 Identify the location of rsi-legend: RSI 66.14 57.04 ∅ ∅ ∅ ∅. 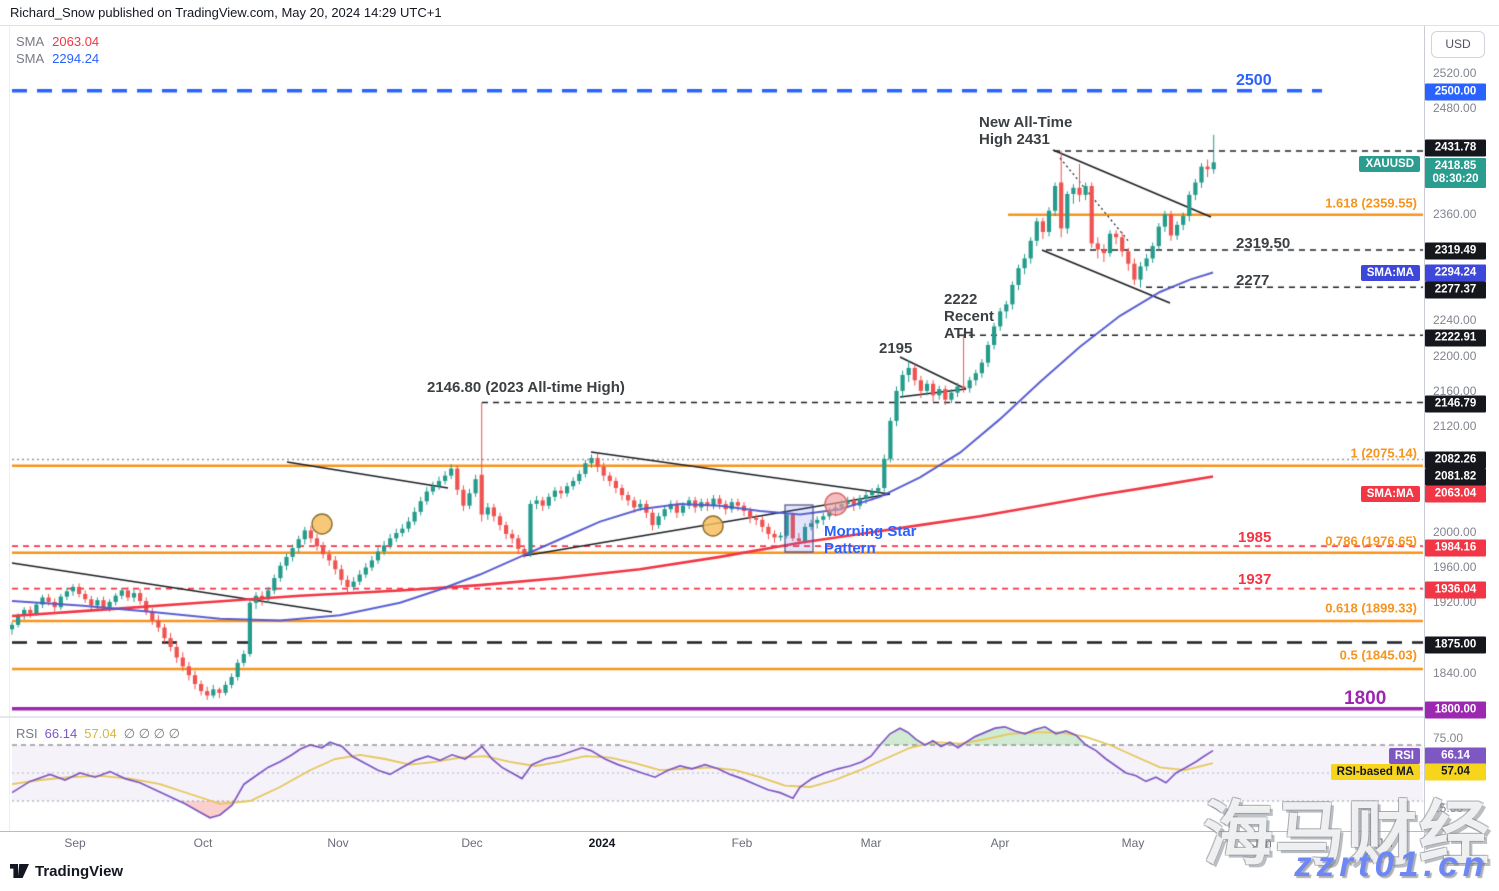
(98, 734).